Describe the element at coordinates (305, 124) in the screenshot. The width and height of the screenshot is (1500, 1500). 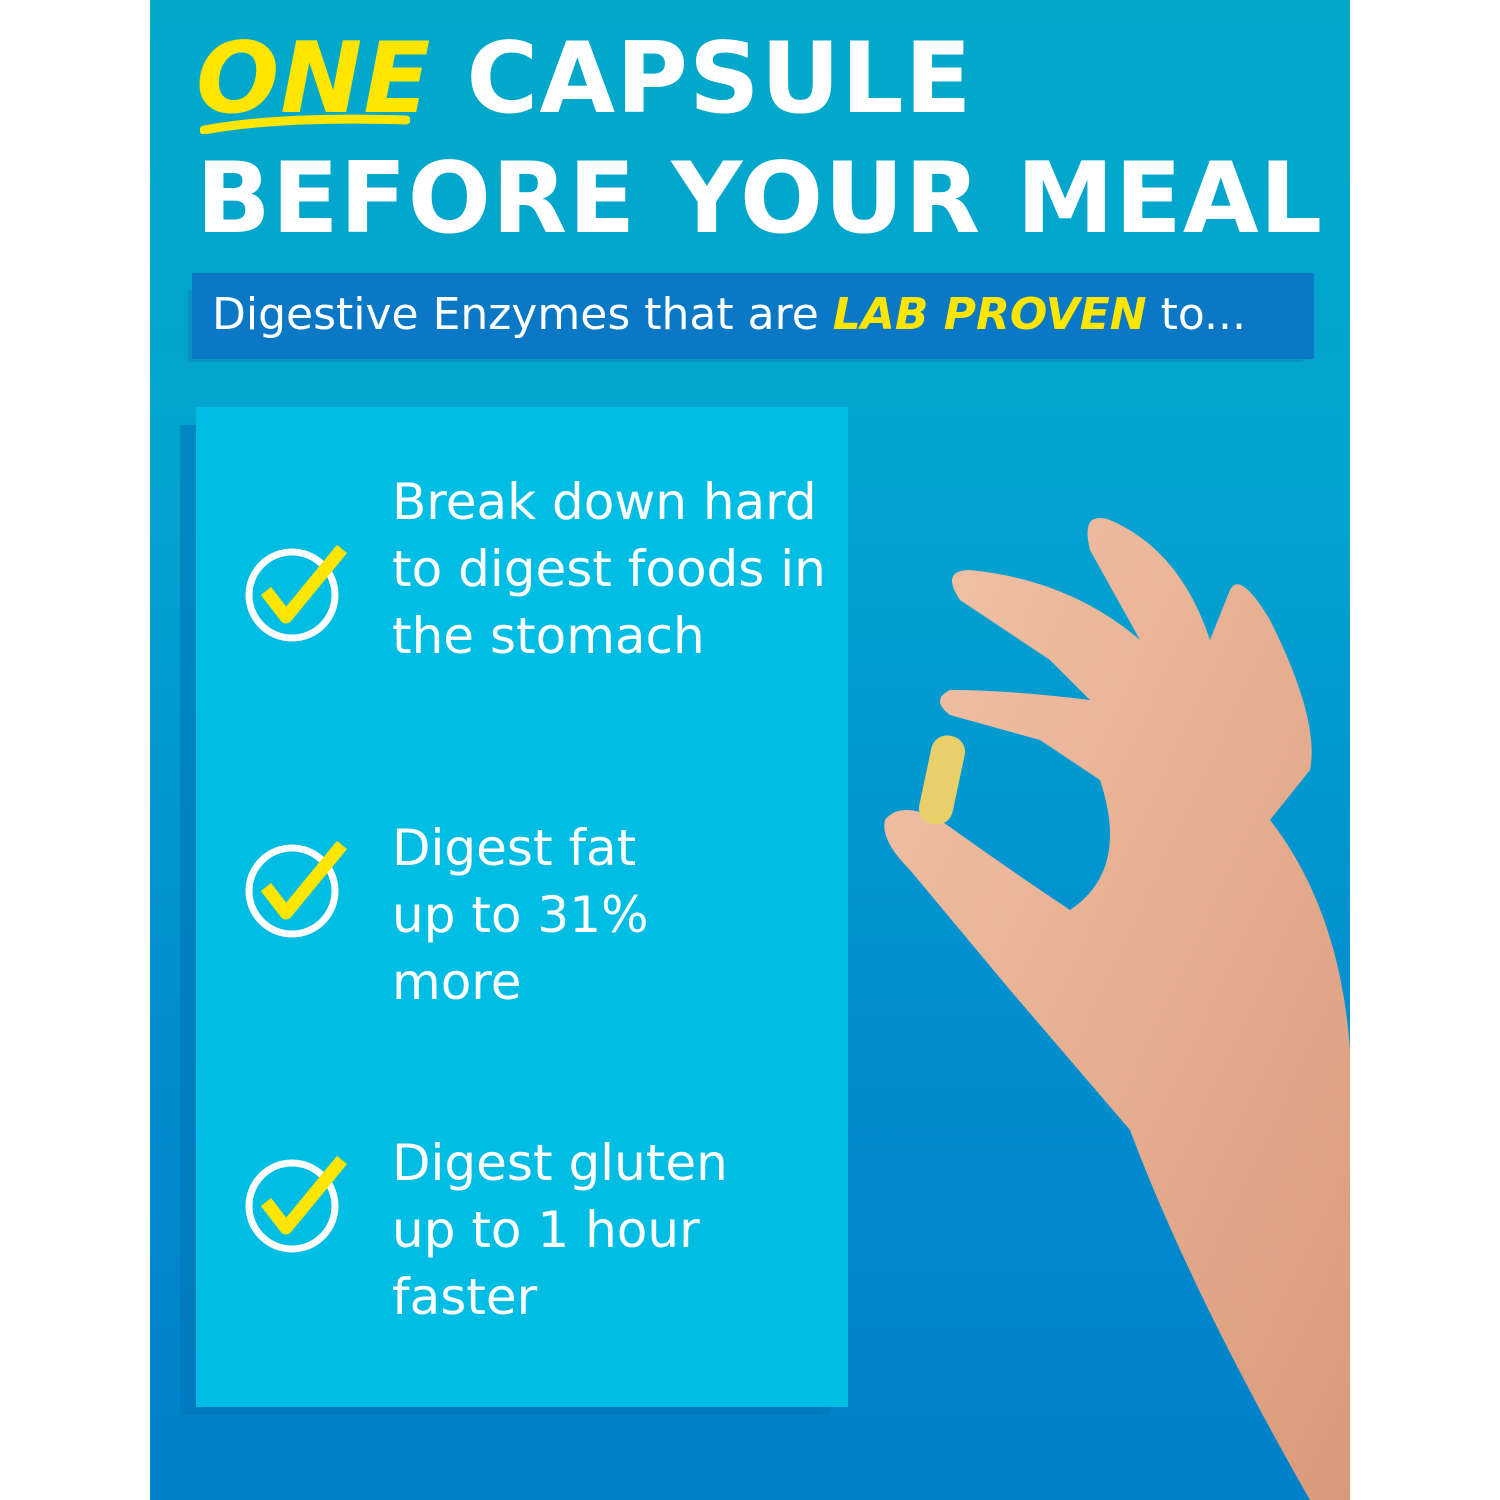
I see `yellow-underline` at that location.